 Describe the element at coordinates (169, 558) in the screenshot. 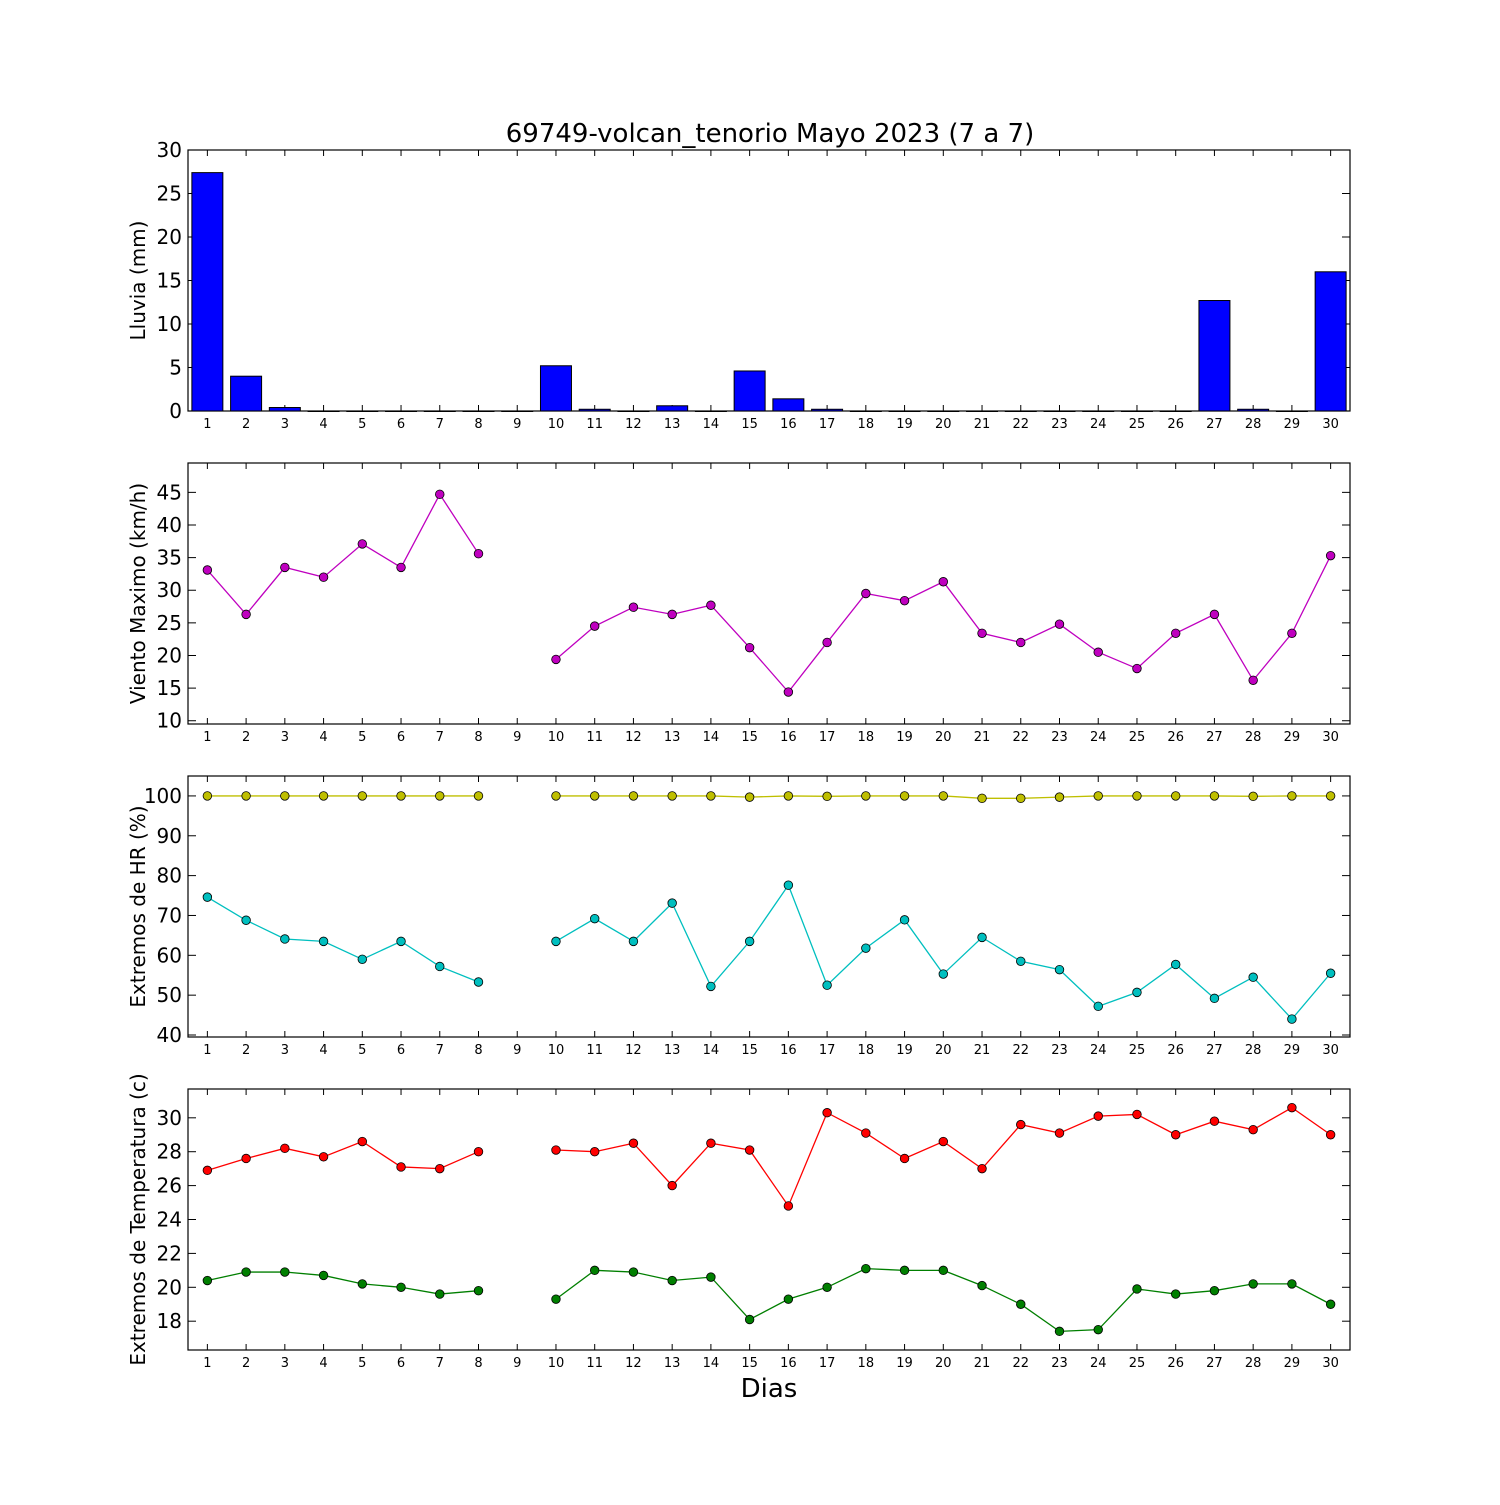

I see `ytick-label: 35` at that location.